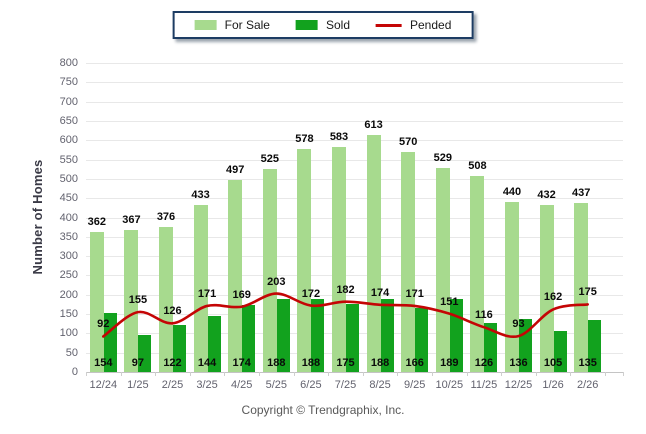  Describe the element at coordinates (172, 363) in the screenshot. I see `label-sold: 122` at that location.